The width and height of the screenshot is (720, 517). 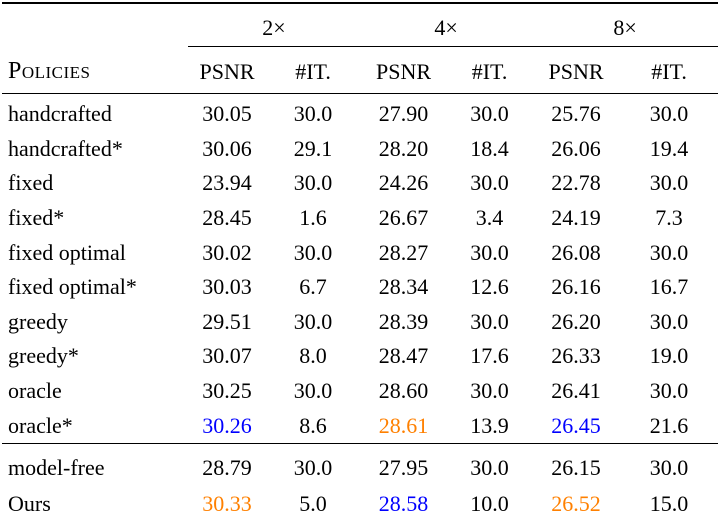 I want to click on value-cell: 30.05, so click(x=227, y=114).